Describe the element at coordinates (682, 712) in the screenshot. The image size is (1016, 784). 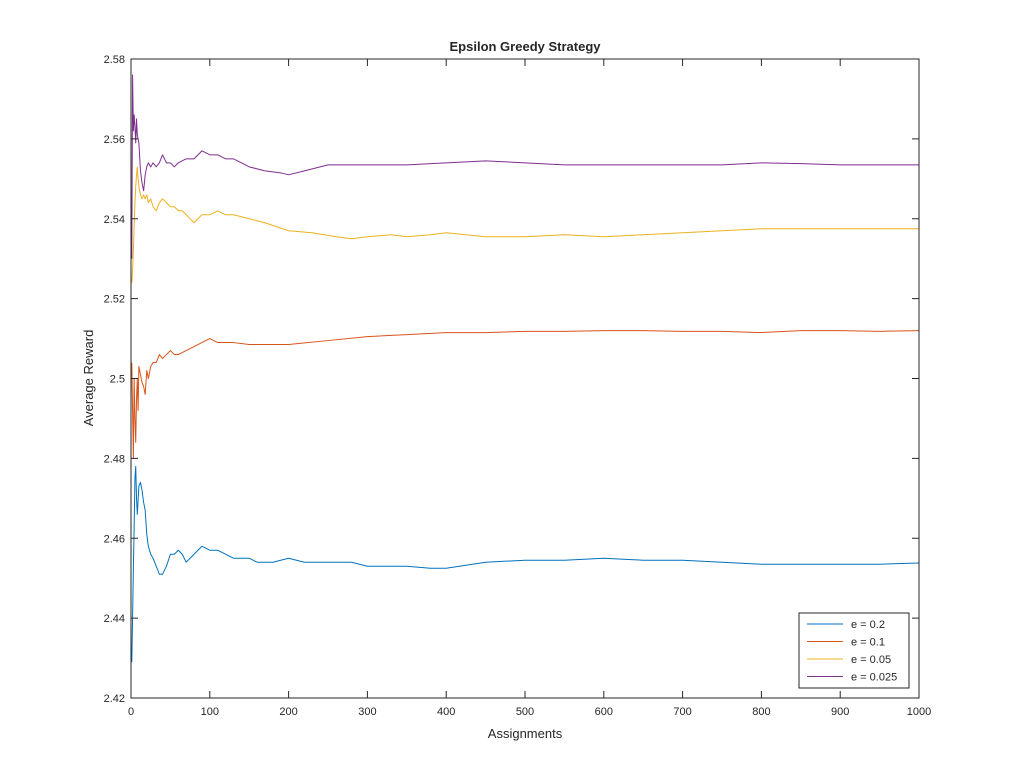
I see `x-tick-label: 700` at that location.